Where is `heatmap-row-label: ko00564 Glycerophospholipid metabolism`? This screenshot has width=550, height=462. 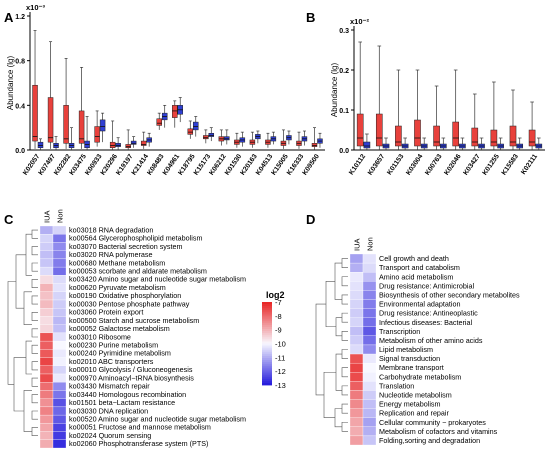
heatmap-row-label: ko00564 Glycerophospholipid metabolism is located at coordinates (135, 238).